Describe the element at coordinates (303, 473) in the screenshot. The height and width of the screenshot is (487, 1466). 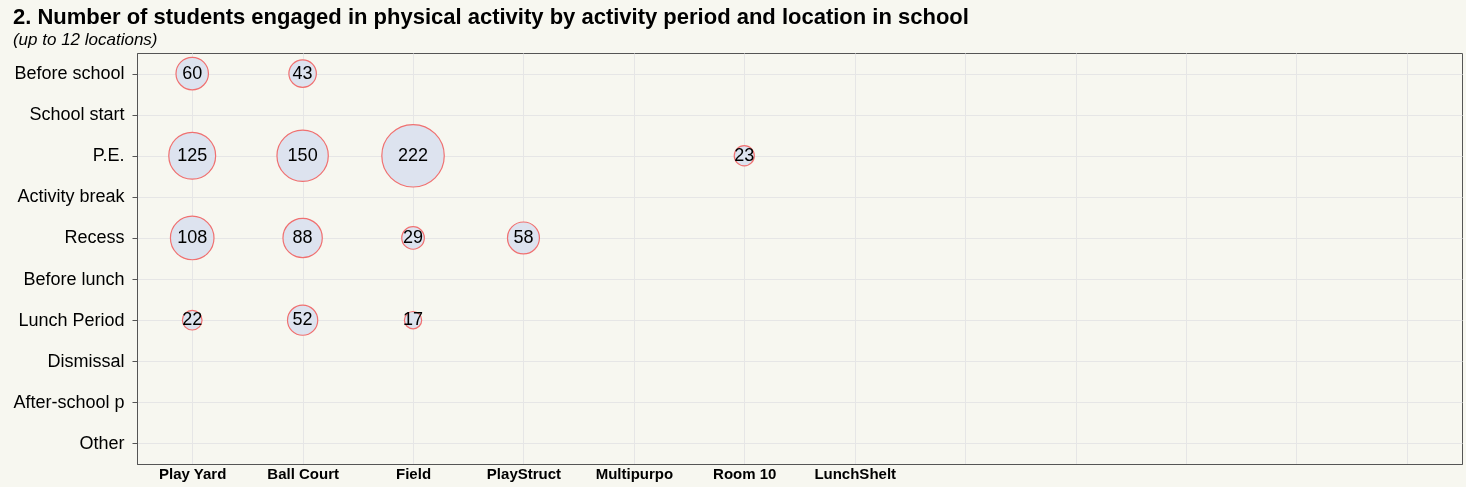
I see `x-tick-label: Ball Court` at that location.